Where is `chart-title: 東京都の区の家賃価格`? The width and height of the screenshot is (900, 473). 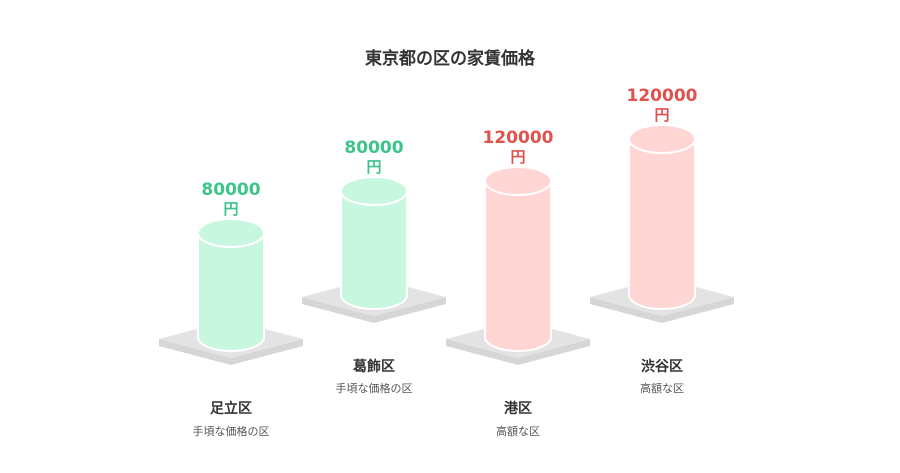 chart-title: 東京都の区の家賃価格 is located at coordinates (450, 59).